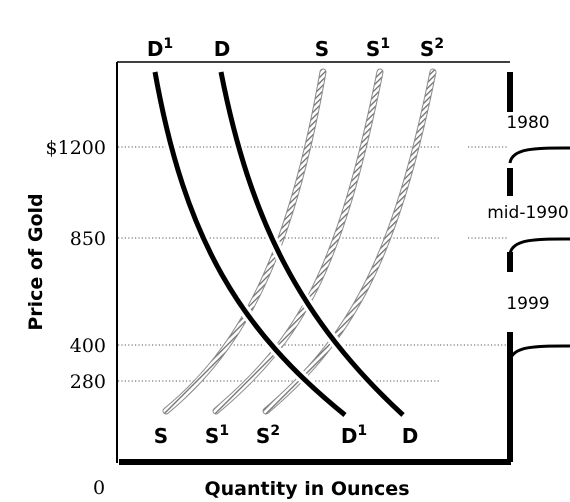 Image resolution: width=570 pixels, height=502 pixels. Describe the element at coordinates (76, 265) in the screenshot. I see `price-tick-labels: $1200 850 400 280` at that location.